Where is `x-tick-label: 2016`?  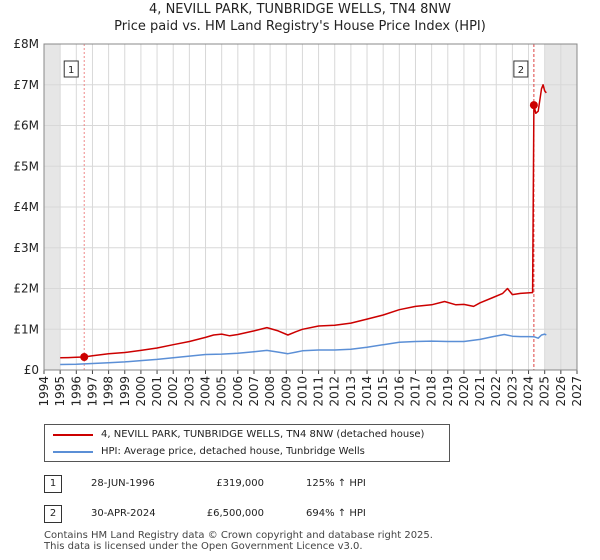 x-tick-label: 2016 is located at coordinates (399, 391).